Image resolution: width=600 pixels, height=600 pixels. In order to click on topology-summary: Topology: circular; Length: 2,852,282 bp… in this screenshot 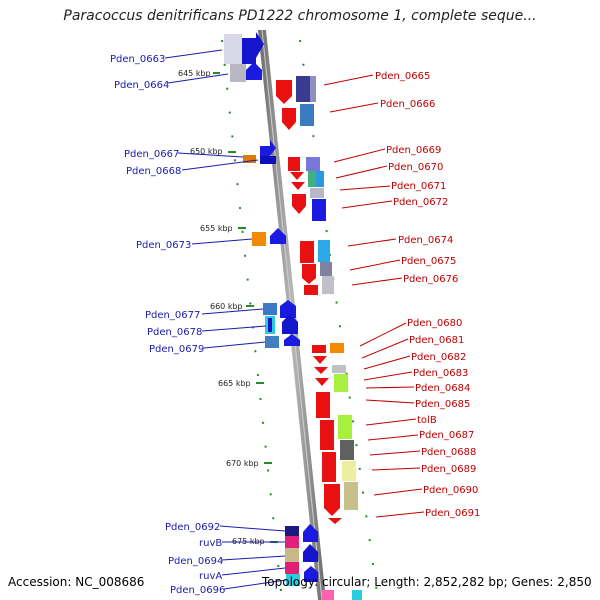, I will do `click(427, 582)`.